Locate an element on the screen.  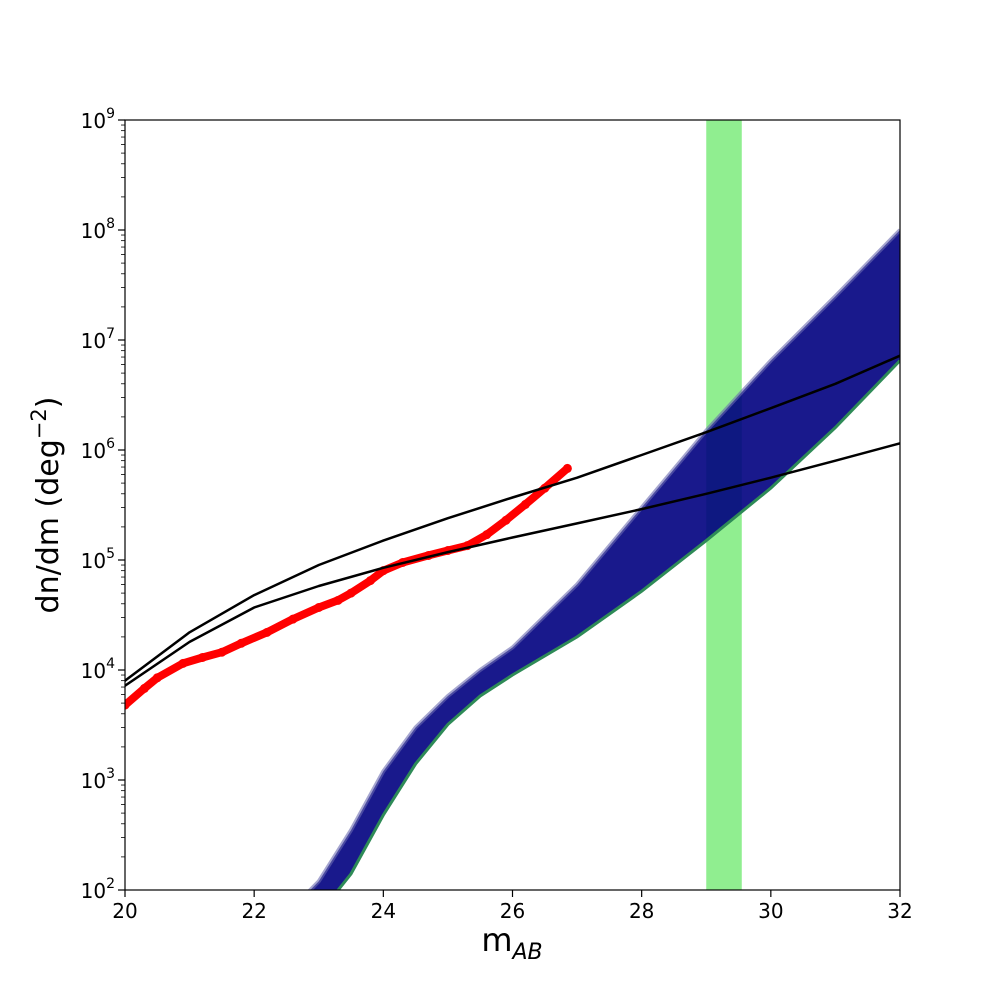
y-tick-label: 10² is located at coordinates (98, 889).